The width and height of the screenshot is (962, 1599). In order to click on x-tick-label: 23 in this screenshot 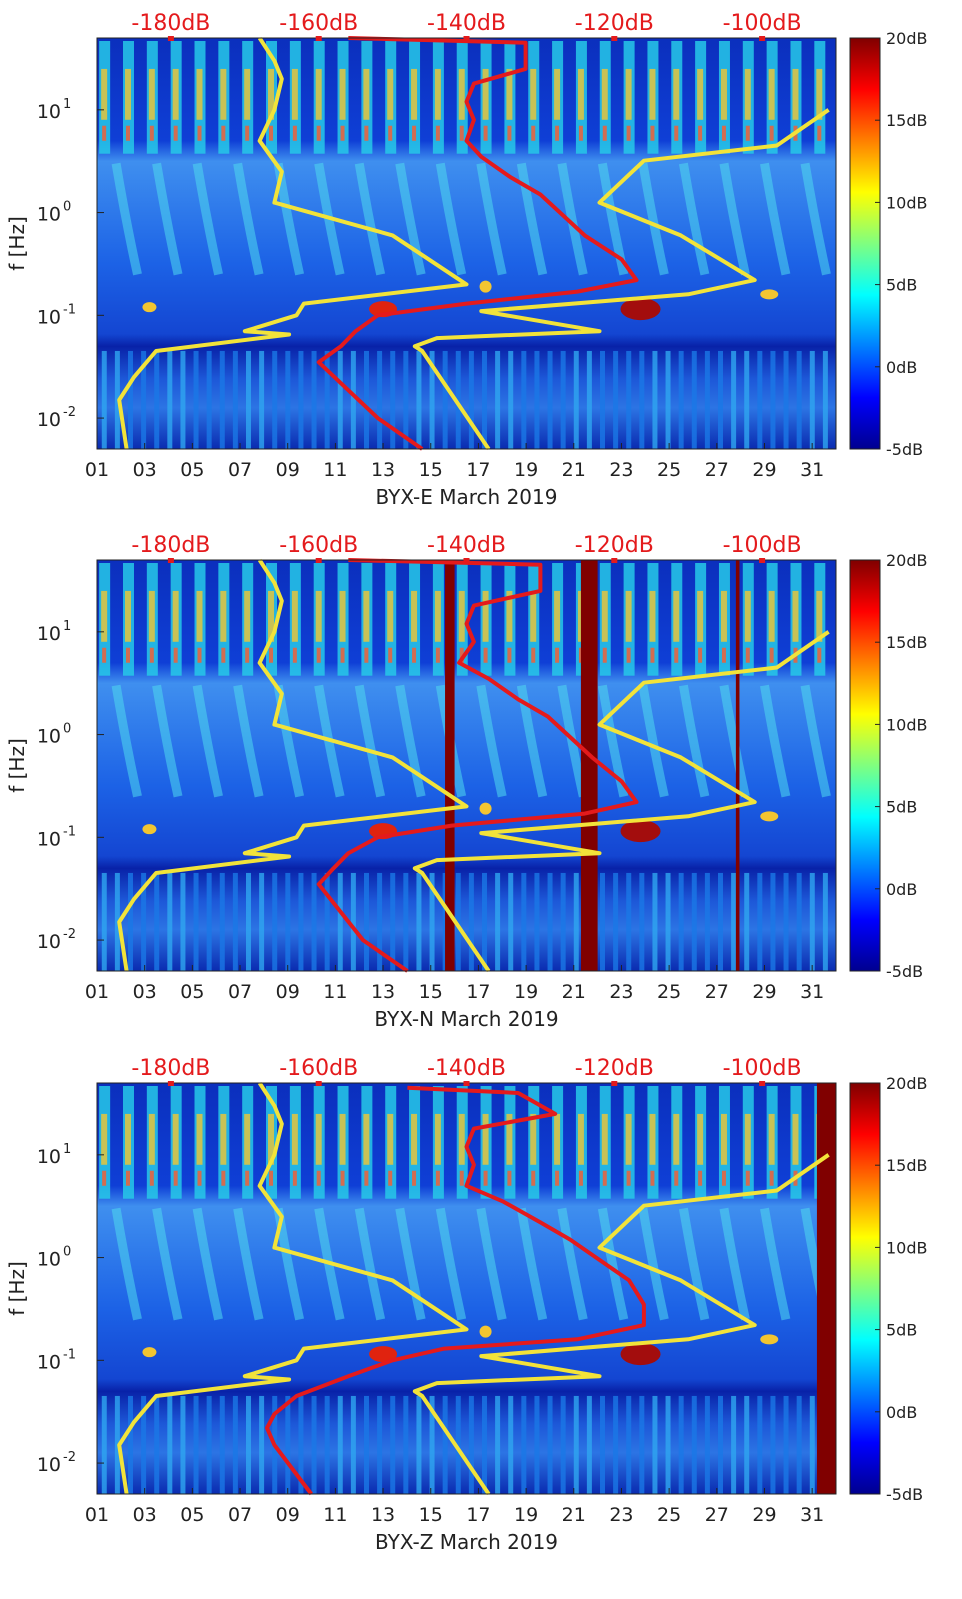, I will do `click(621, 992)`.